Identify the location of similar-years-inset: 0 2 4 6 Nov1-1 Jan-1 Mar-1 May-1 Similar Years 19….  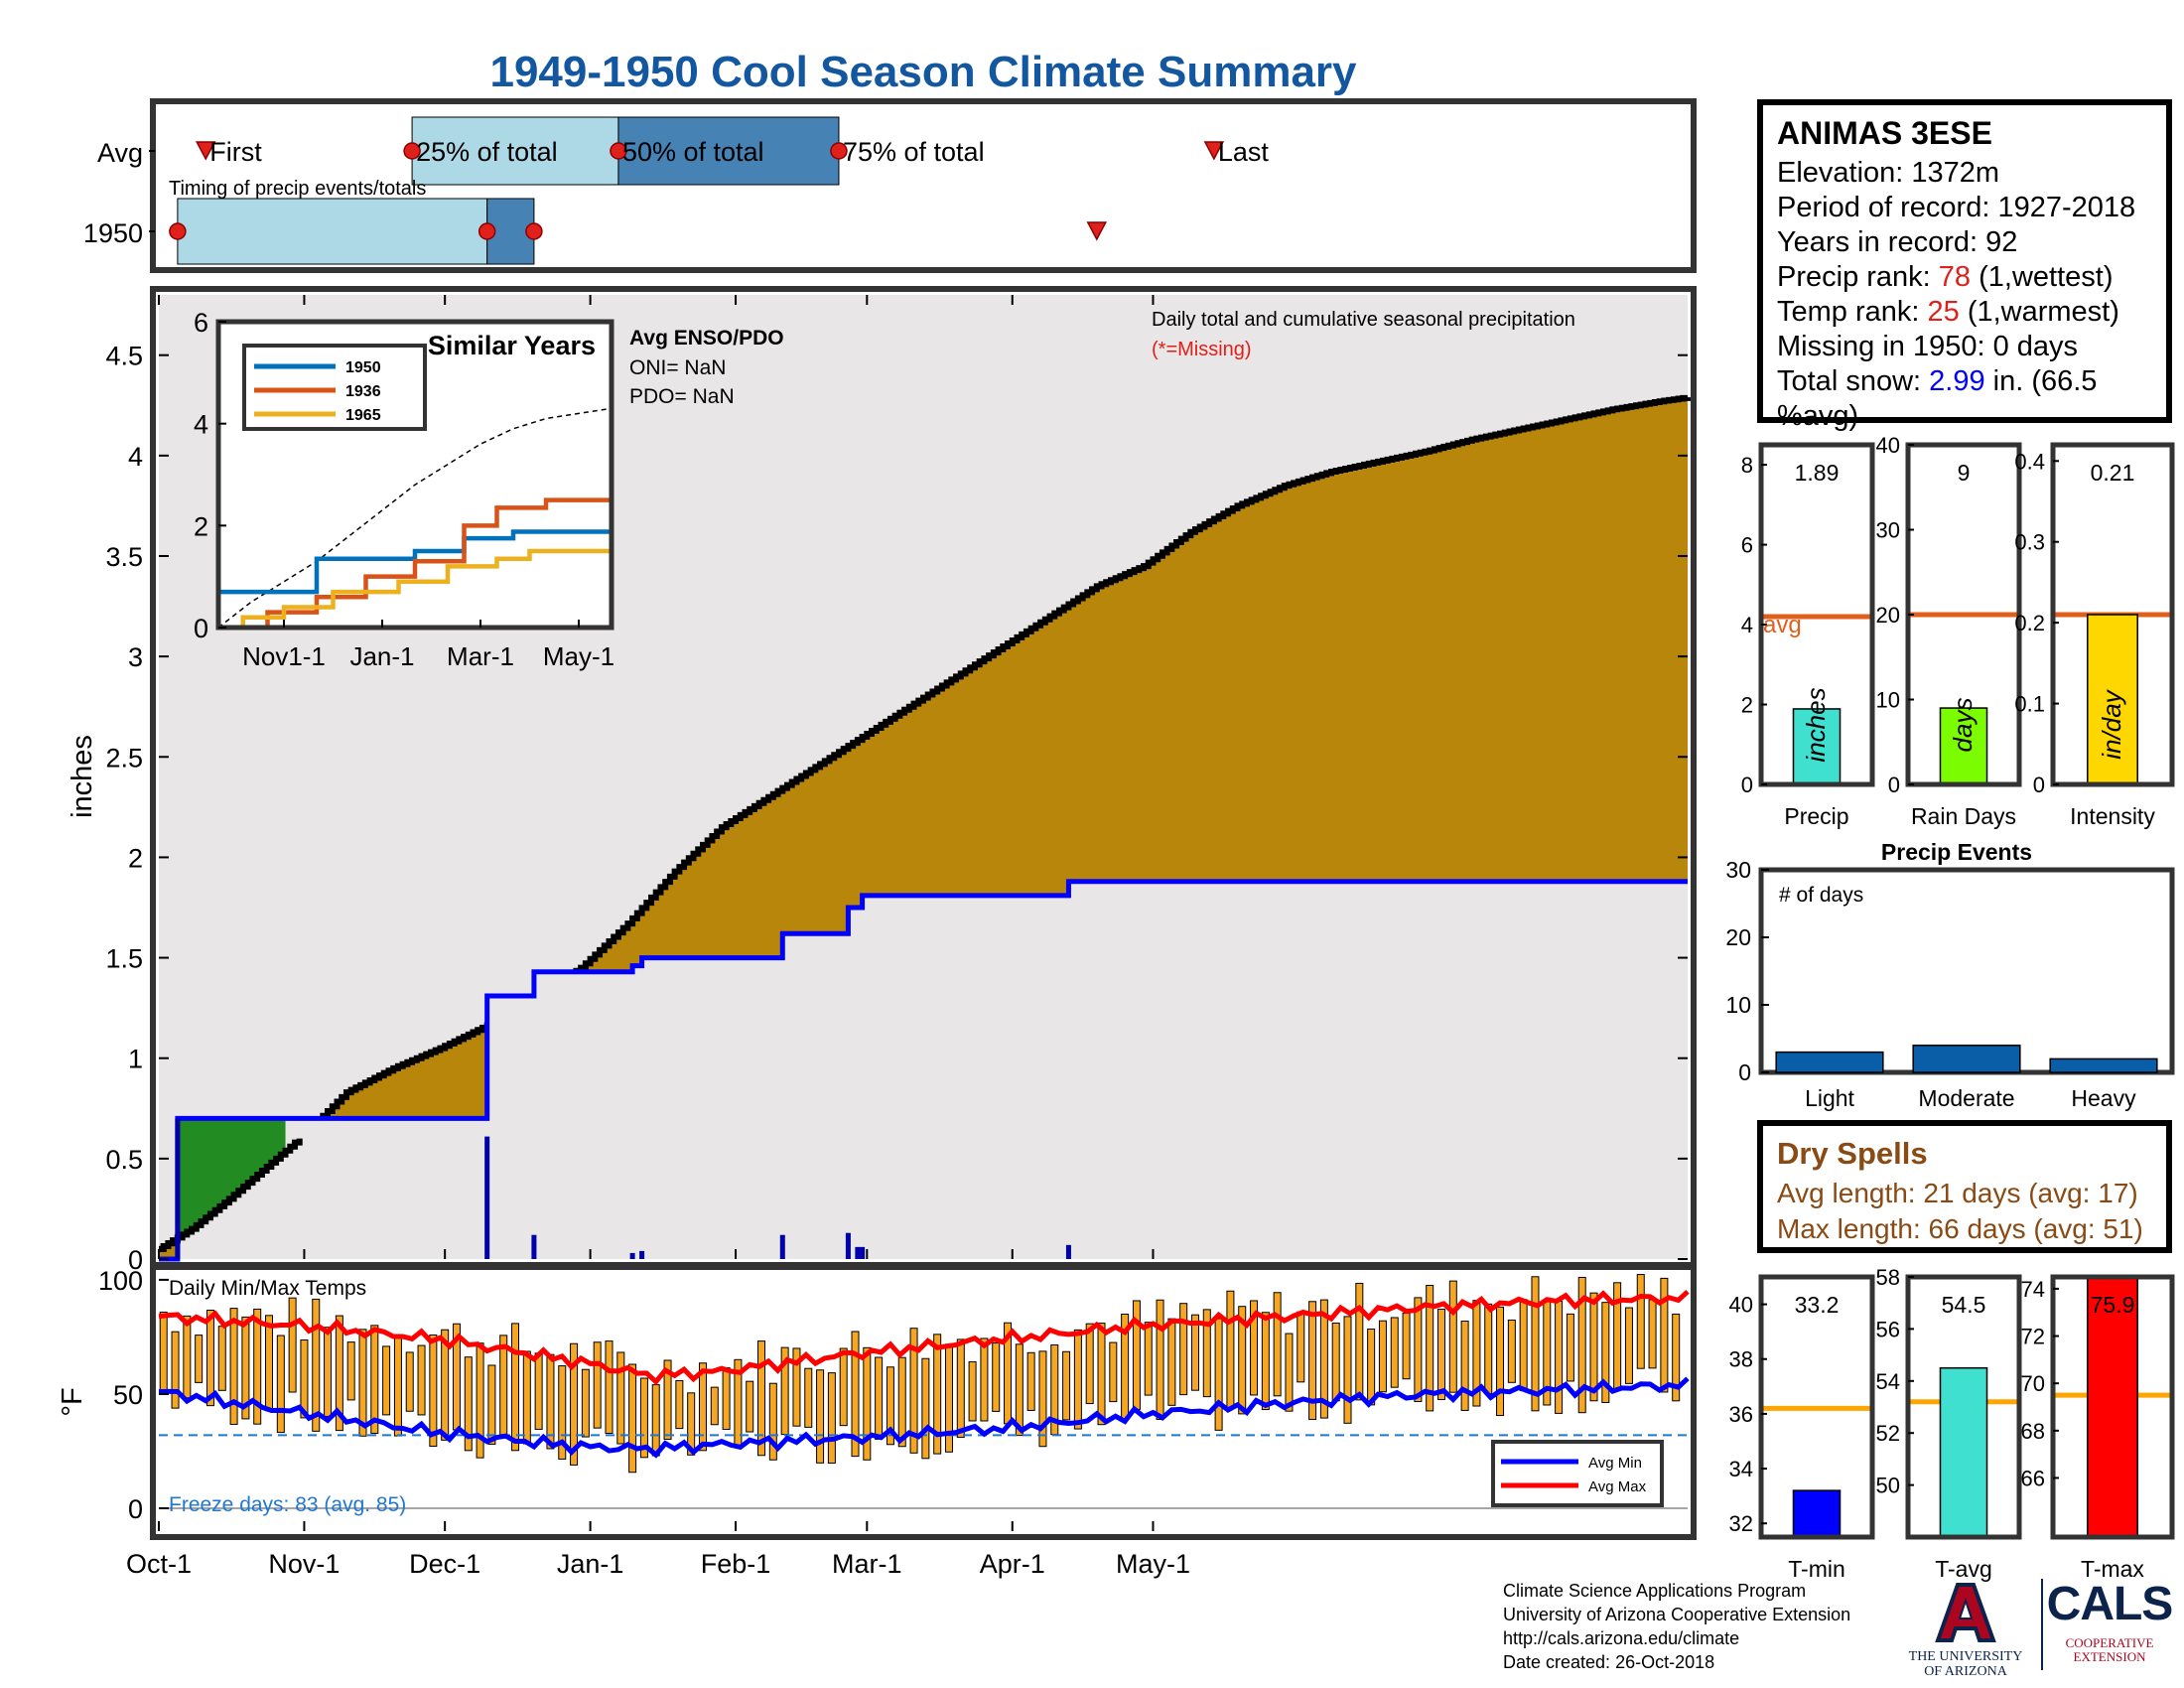
(489, 489).